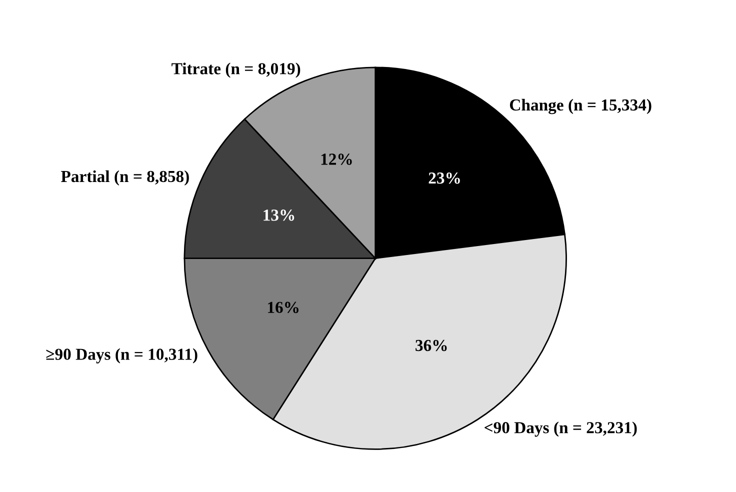 This screenshot has height=492, width=736. What do you see at coordinates (125, 178) in the screenshot?
I see `slice-label: Partial (n = 8,858)` at bounding box center [125, 178].